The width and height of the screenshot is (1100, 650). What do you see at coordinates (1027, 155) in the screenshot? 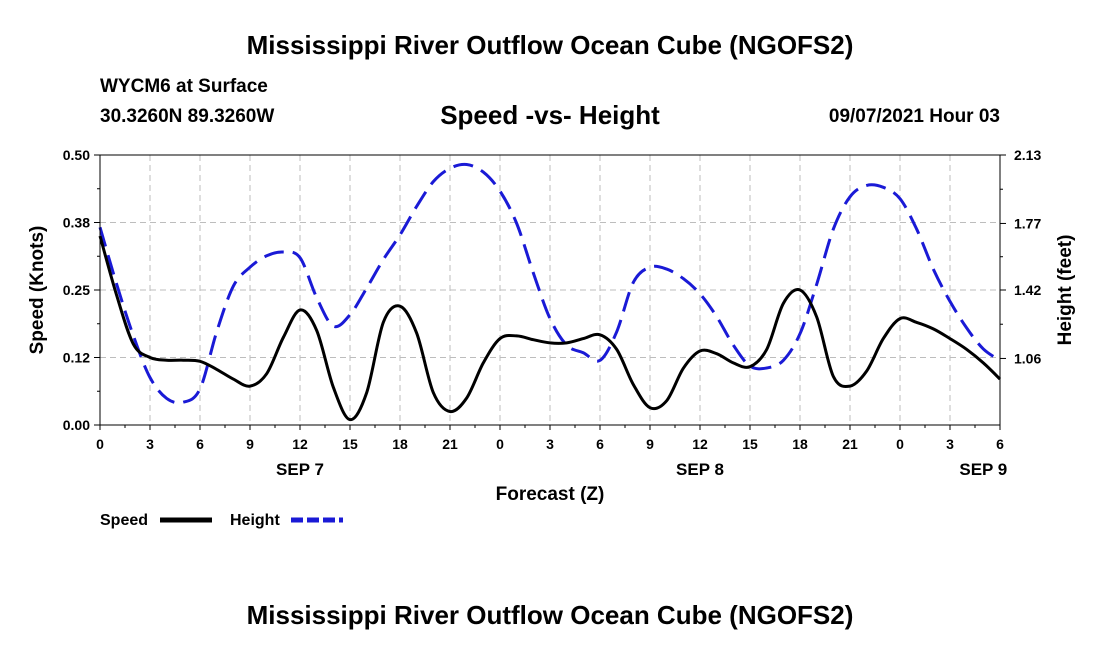
I see `y-right-tick-label: 2.13` at bounding box center [1027, 155].